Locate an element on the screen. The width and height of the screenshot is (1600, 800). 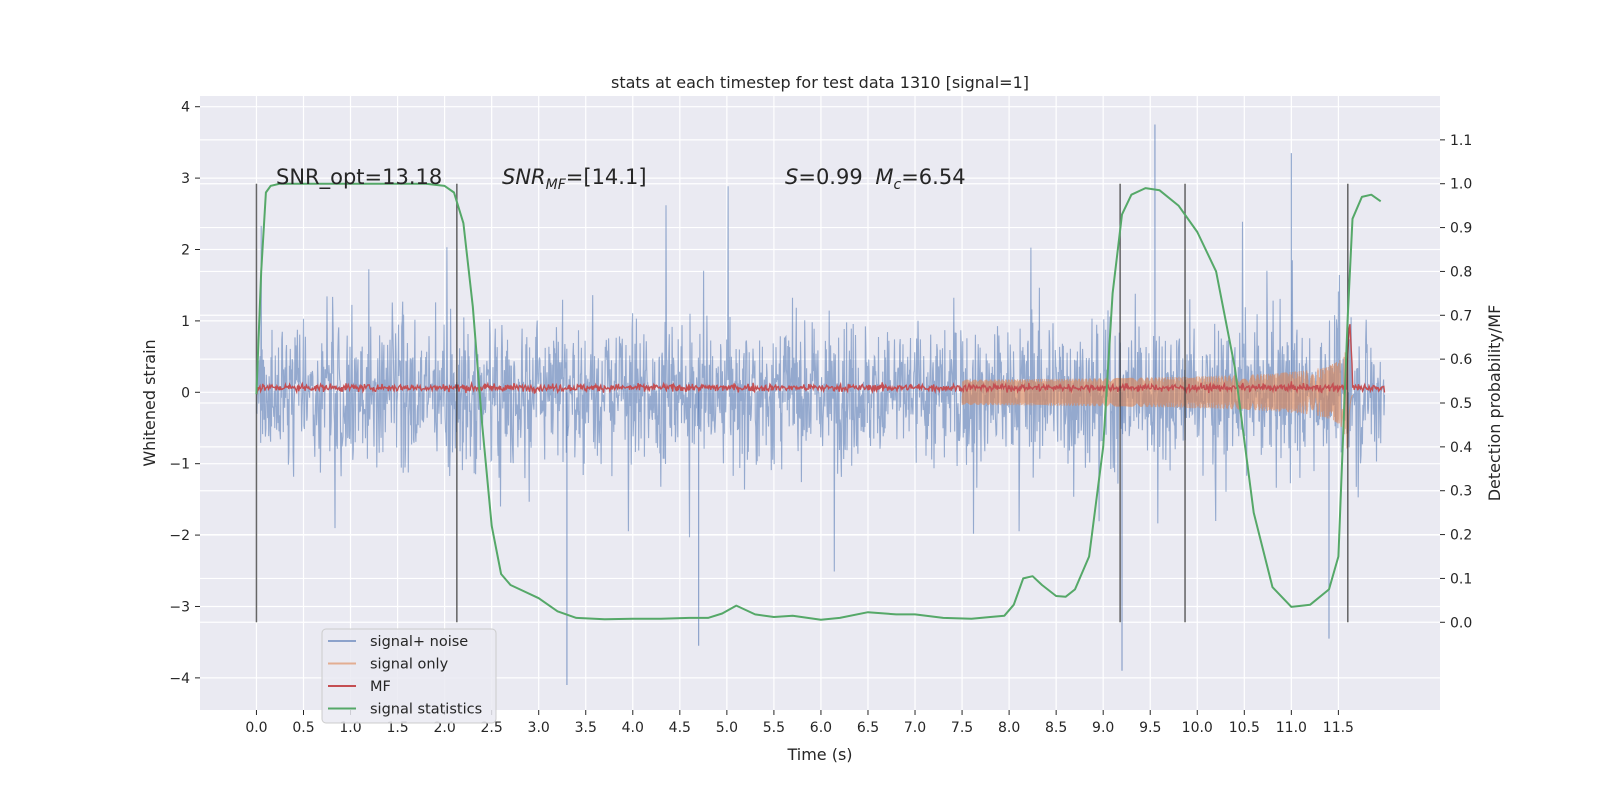
x-tick-label: 6.5 is located at coordinates (868, 728).